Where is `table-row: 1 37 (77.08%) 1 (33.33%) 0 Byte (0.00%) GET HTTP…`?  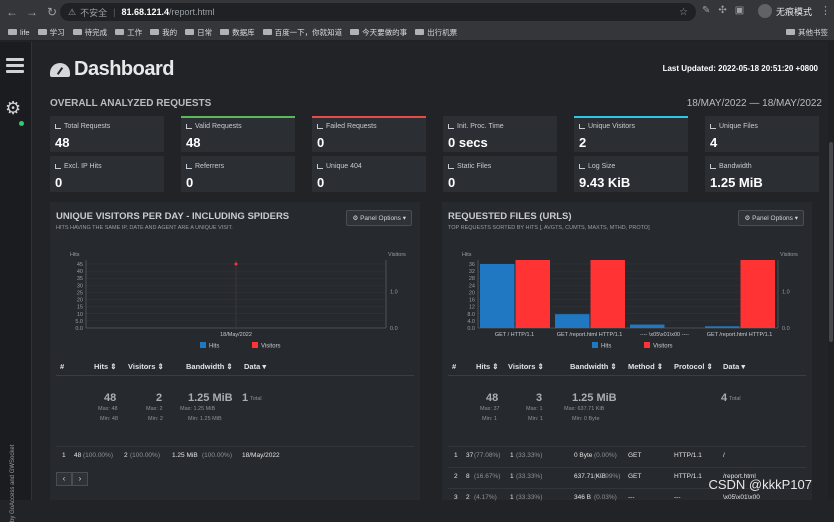 table-row: 1 37 (77.08%) 1 (33.33%) 0 Byte (0.00%) GET HTTP… is located at coordinates (627, 455).